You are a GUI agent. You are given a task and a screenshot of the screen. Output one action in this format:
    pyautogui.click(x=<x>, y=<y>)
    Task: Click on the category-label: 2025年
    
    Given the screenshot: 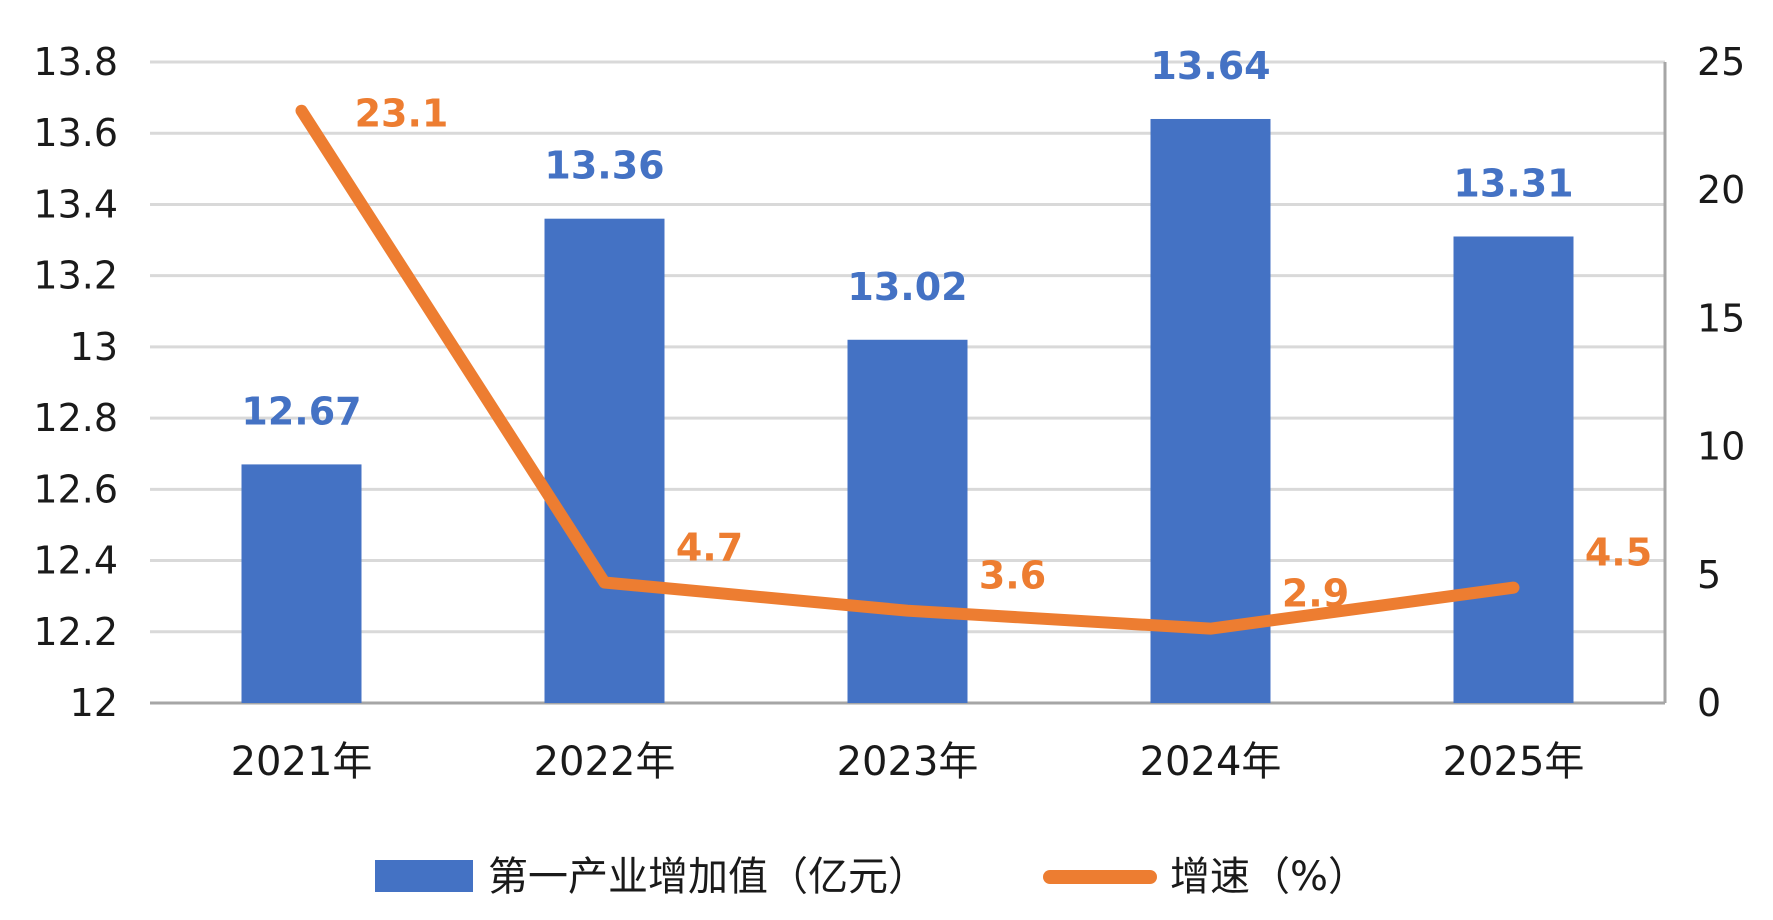 What is the action you would take?
    pyautogui.click(x=1514, y=762)
    